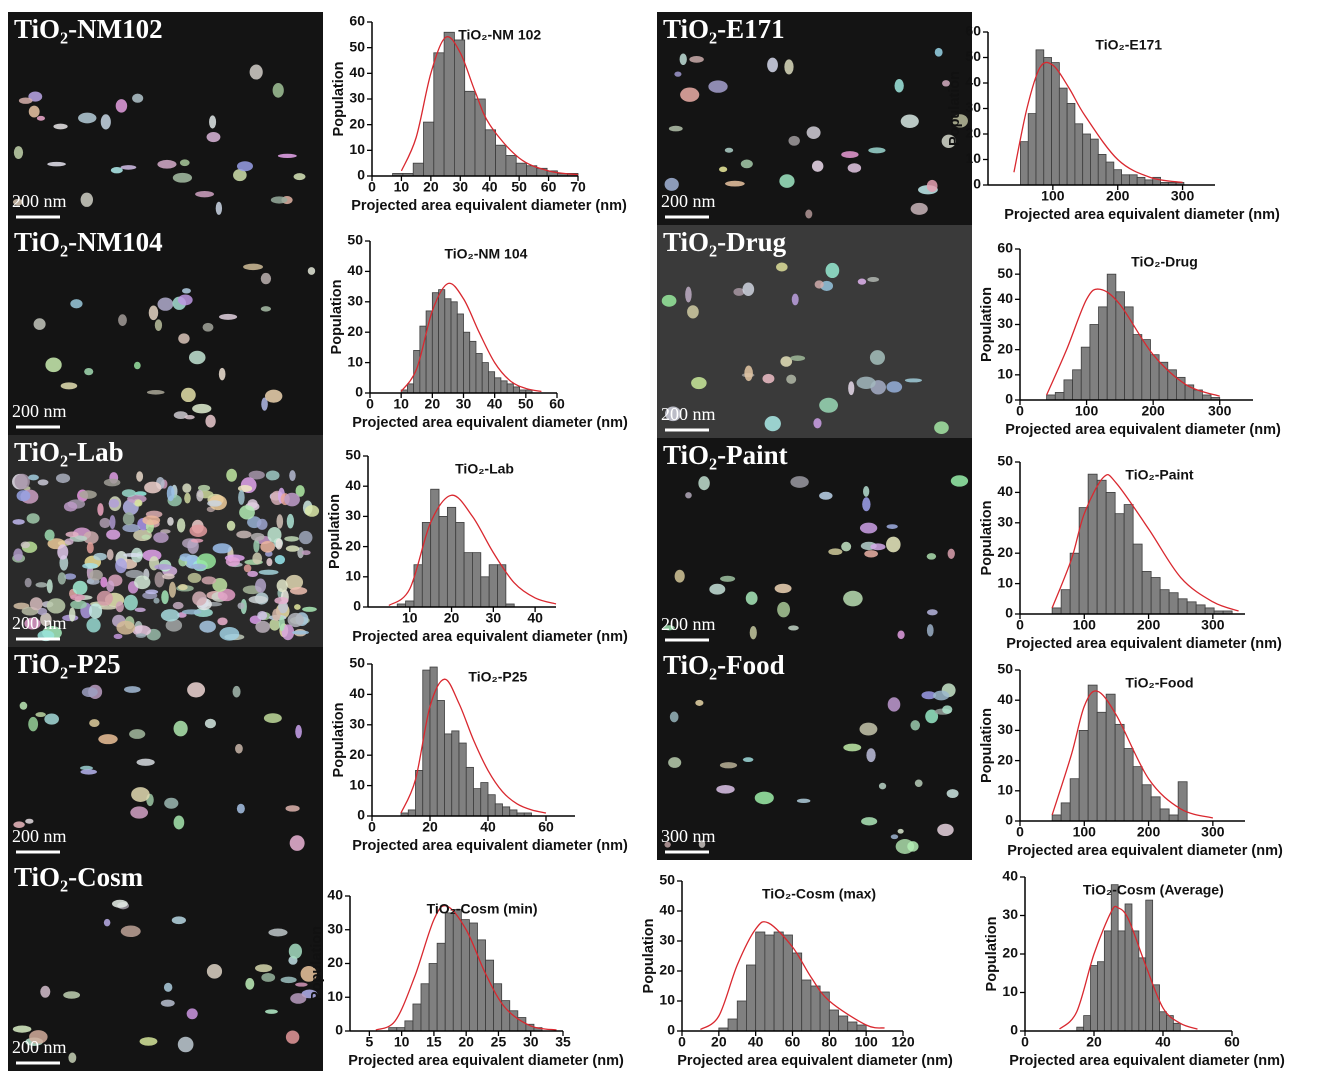  Describe the element at coordinates (39, 623) in the screenshot. I see `scale-label: 200 nm` at that location.